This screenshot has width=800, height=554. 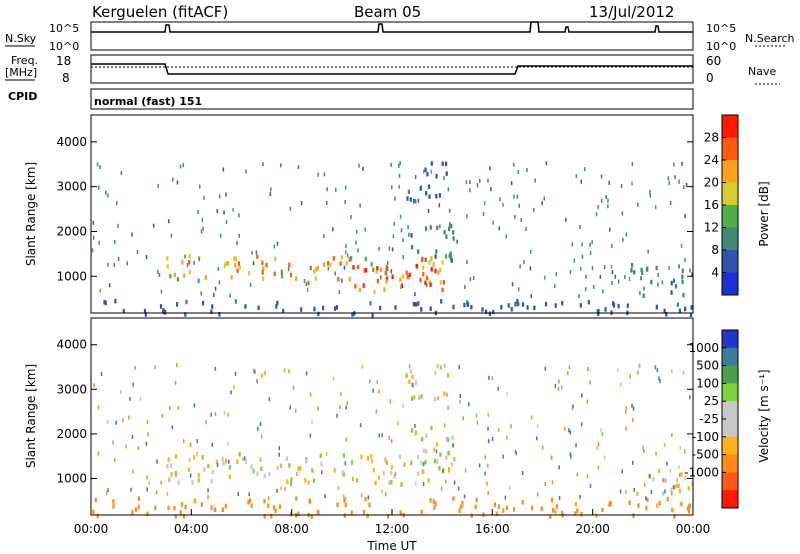 I want to click on power-region, so click(x=398, y=308).